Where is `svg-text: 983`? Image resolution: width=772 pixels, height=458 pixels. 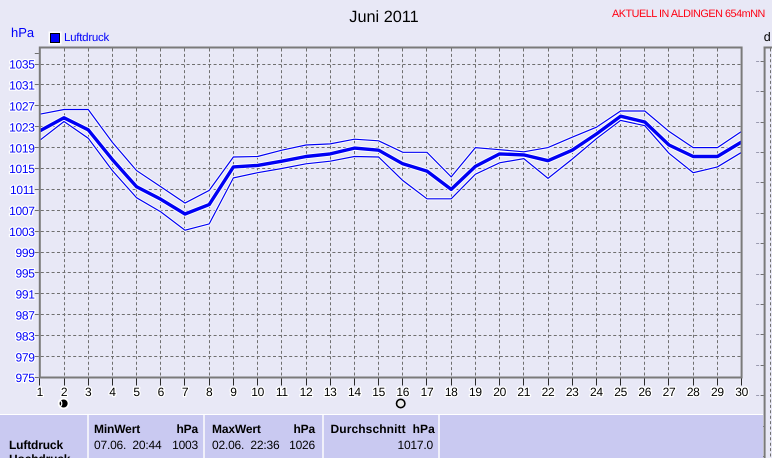
svg-text: 983 is located at coordinates (25, 336).